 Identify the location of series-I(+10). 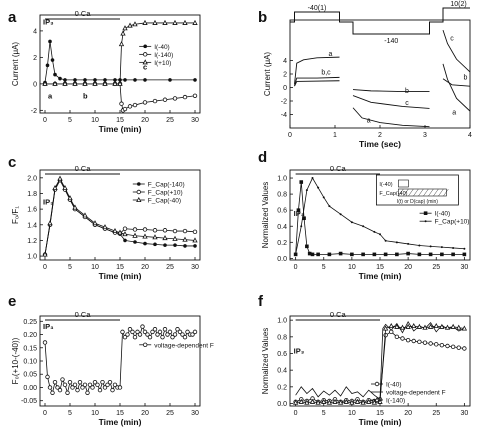
(120, 52).